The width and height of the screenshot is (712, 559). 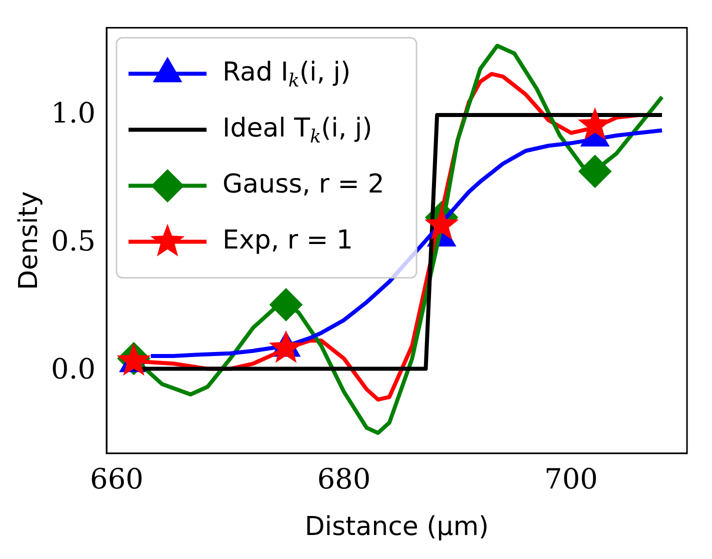 I want to click on x-tick-label: 700, so click(x=571, y=479).